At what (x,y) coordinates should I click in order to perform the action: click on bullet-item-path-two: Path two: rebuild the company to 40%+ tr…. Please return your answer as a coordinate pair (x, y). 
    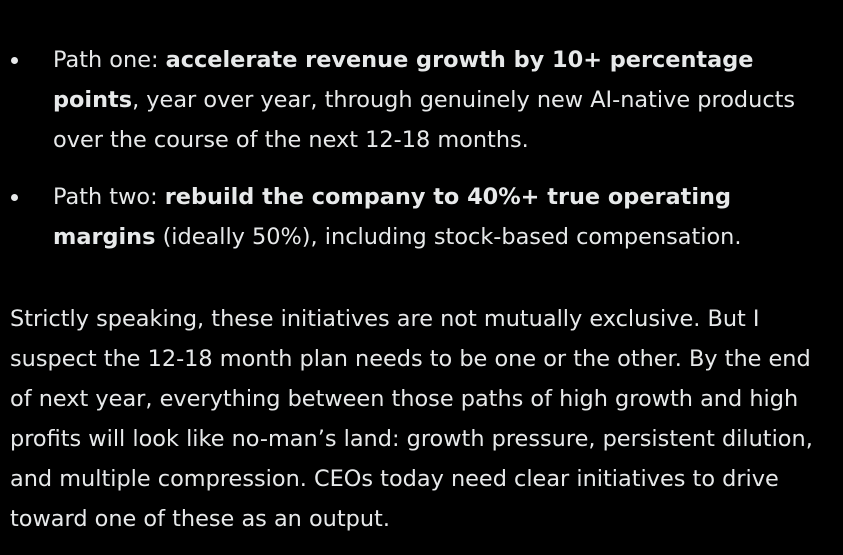
    Looking at the image, I should click on (421, 217).